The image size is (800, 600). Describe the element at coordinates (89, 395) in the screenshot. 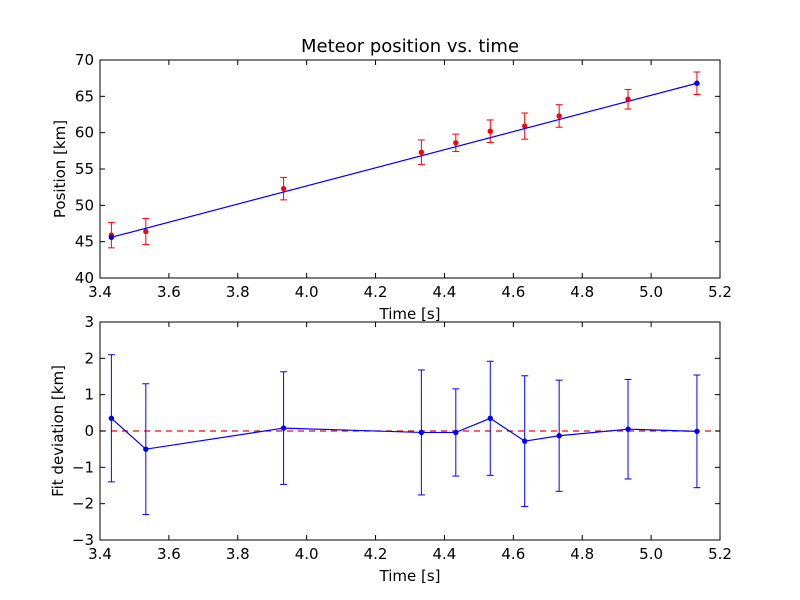

I see `y-tick-label: 1` at that location.